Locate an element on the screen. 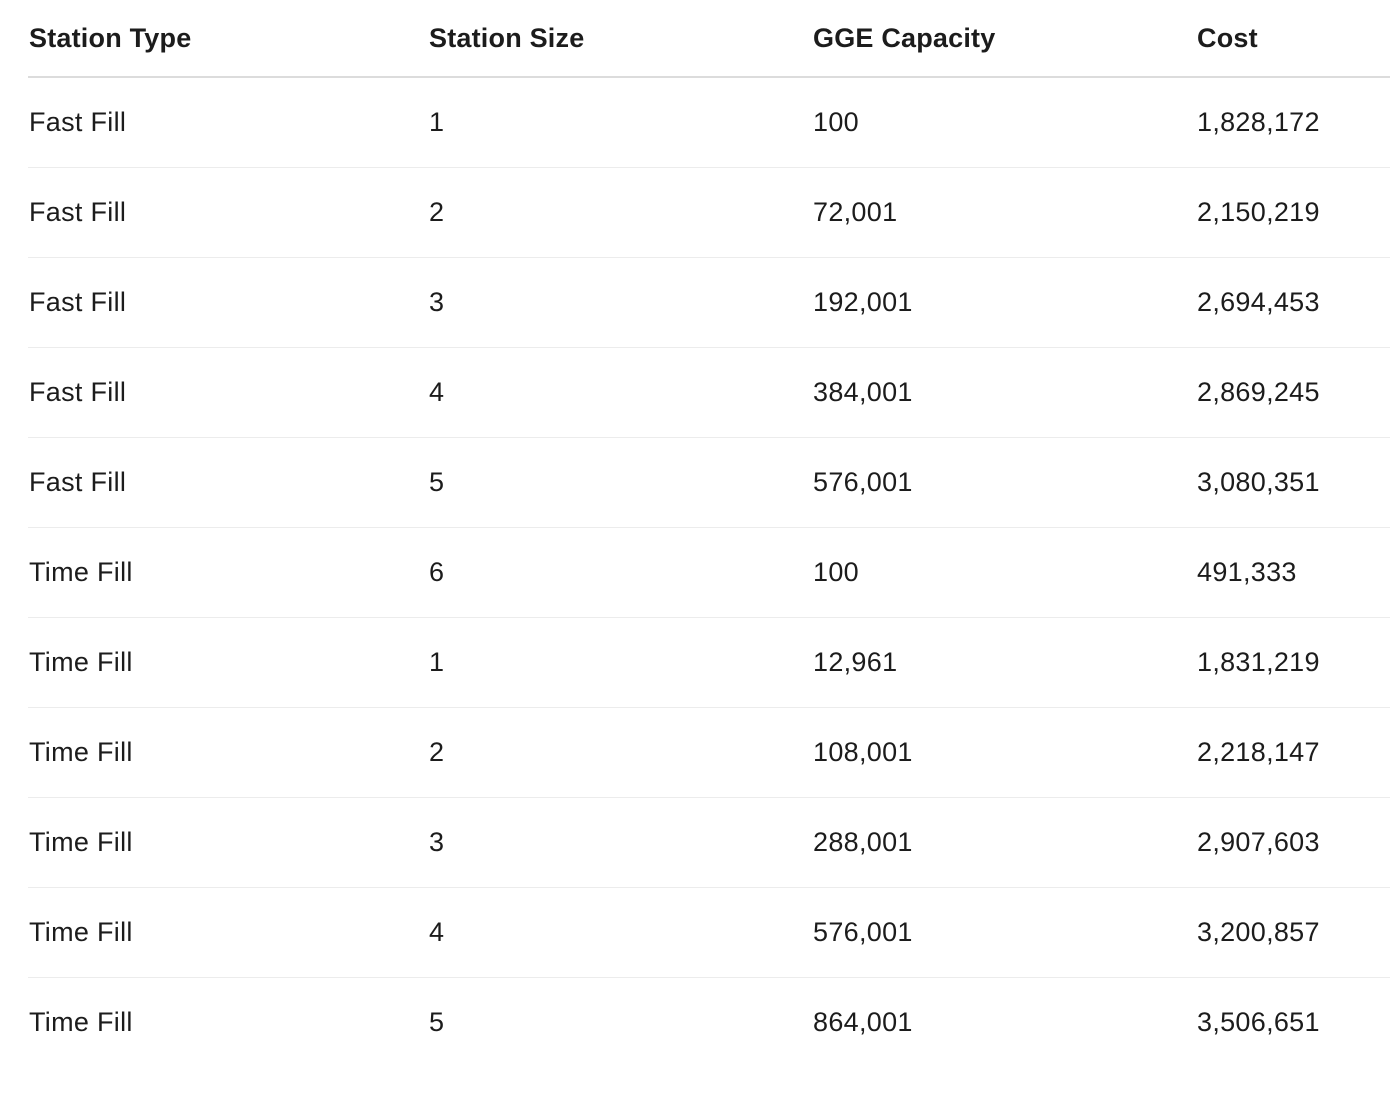 The image size is (1390, 1094). table-row: Time Fill 6 100 491,333 is located at coordinates (709, 572).